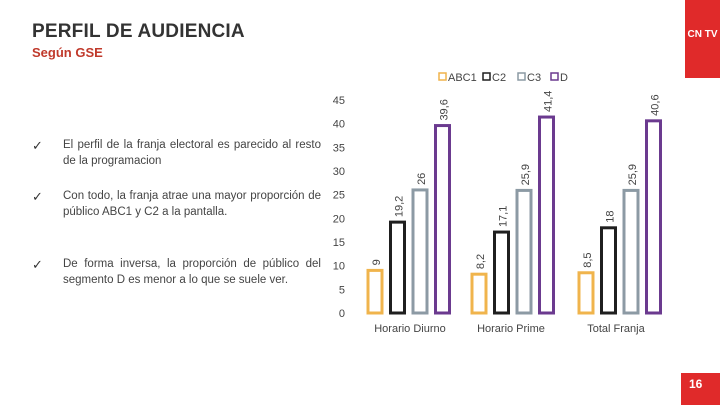 The image size is (720, 405). What do you see at coordinates (339, 148) in the screenshot?
I see `y-tick-label: 35` at bounding box center [339, 148].